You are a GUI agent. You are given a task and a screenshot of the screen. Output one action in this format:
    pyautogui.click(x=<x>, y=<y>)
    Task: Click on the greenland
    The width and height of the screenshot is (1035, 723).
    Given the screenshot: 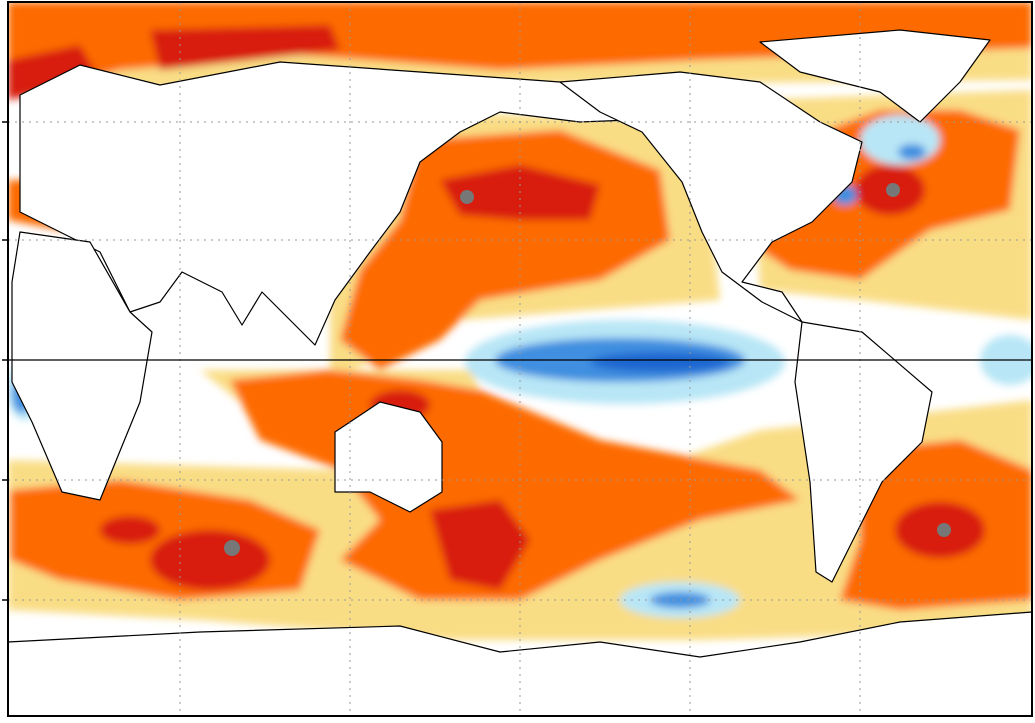 What is the action you would take?
    pyautogui.click(x=875, y=76)
    